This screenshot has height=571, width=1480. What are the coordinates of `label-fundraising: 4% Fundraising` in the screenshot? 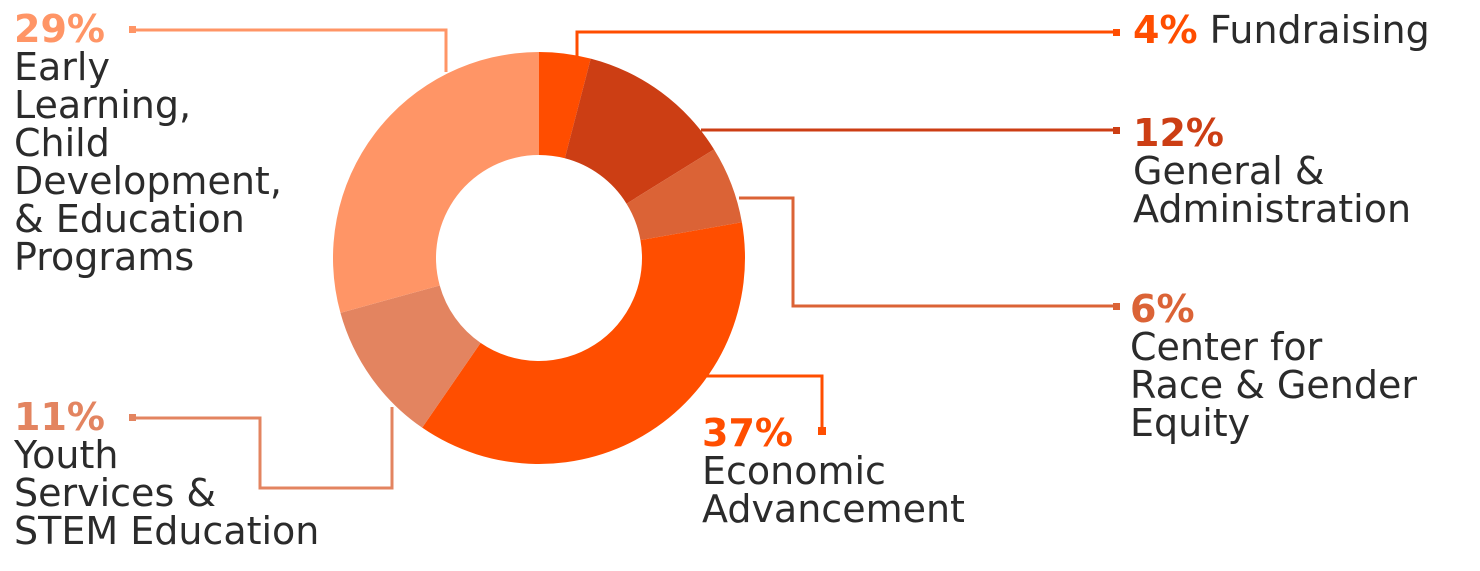 It's located at (1281, 30).